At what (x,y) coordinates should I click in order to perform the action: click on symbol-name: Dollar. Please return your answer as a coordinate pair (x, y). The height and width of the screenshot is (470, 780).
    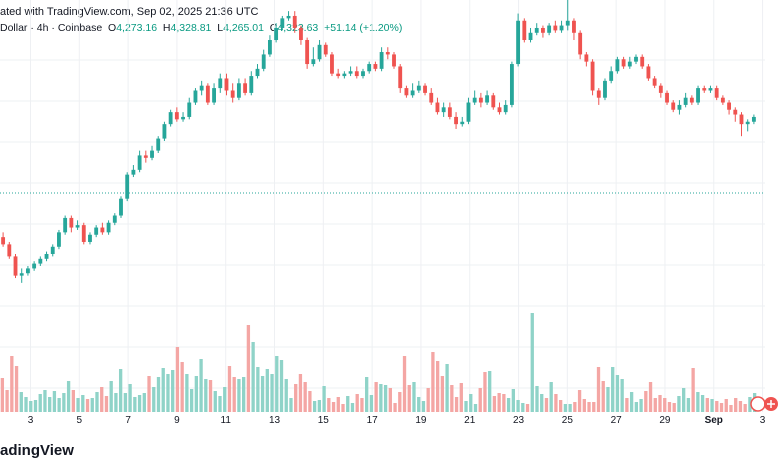
    Looking at the image, I should click on (14, 28).